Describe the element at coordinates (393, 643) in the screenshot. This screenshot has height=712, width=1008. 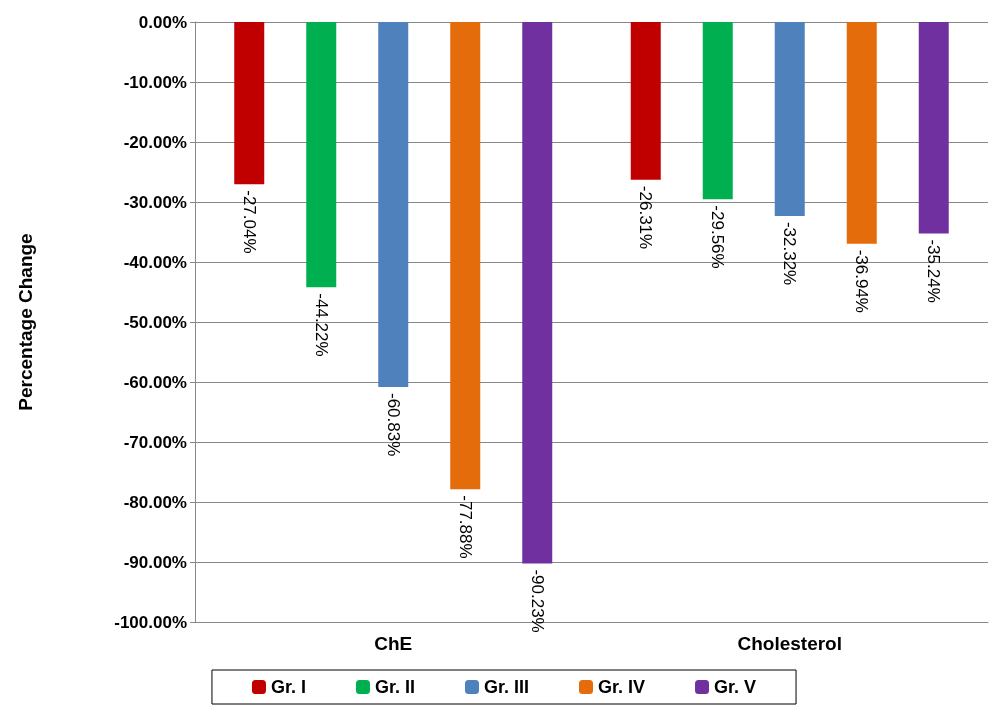
I see `x-tick-label: ChE` at that location.